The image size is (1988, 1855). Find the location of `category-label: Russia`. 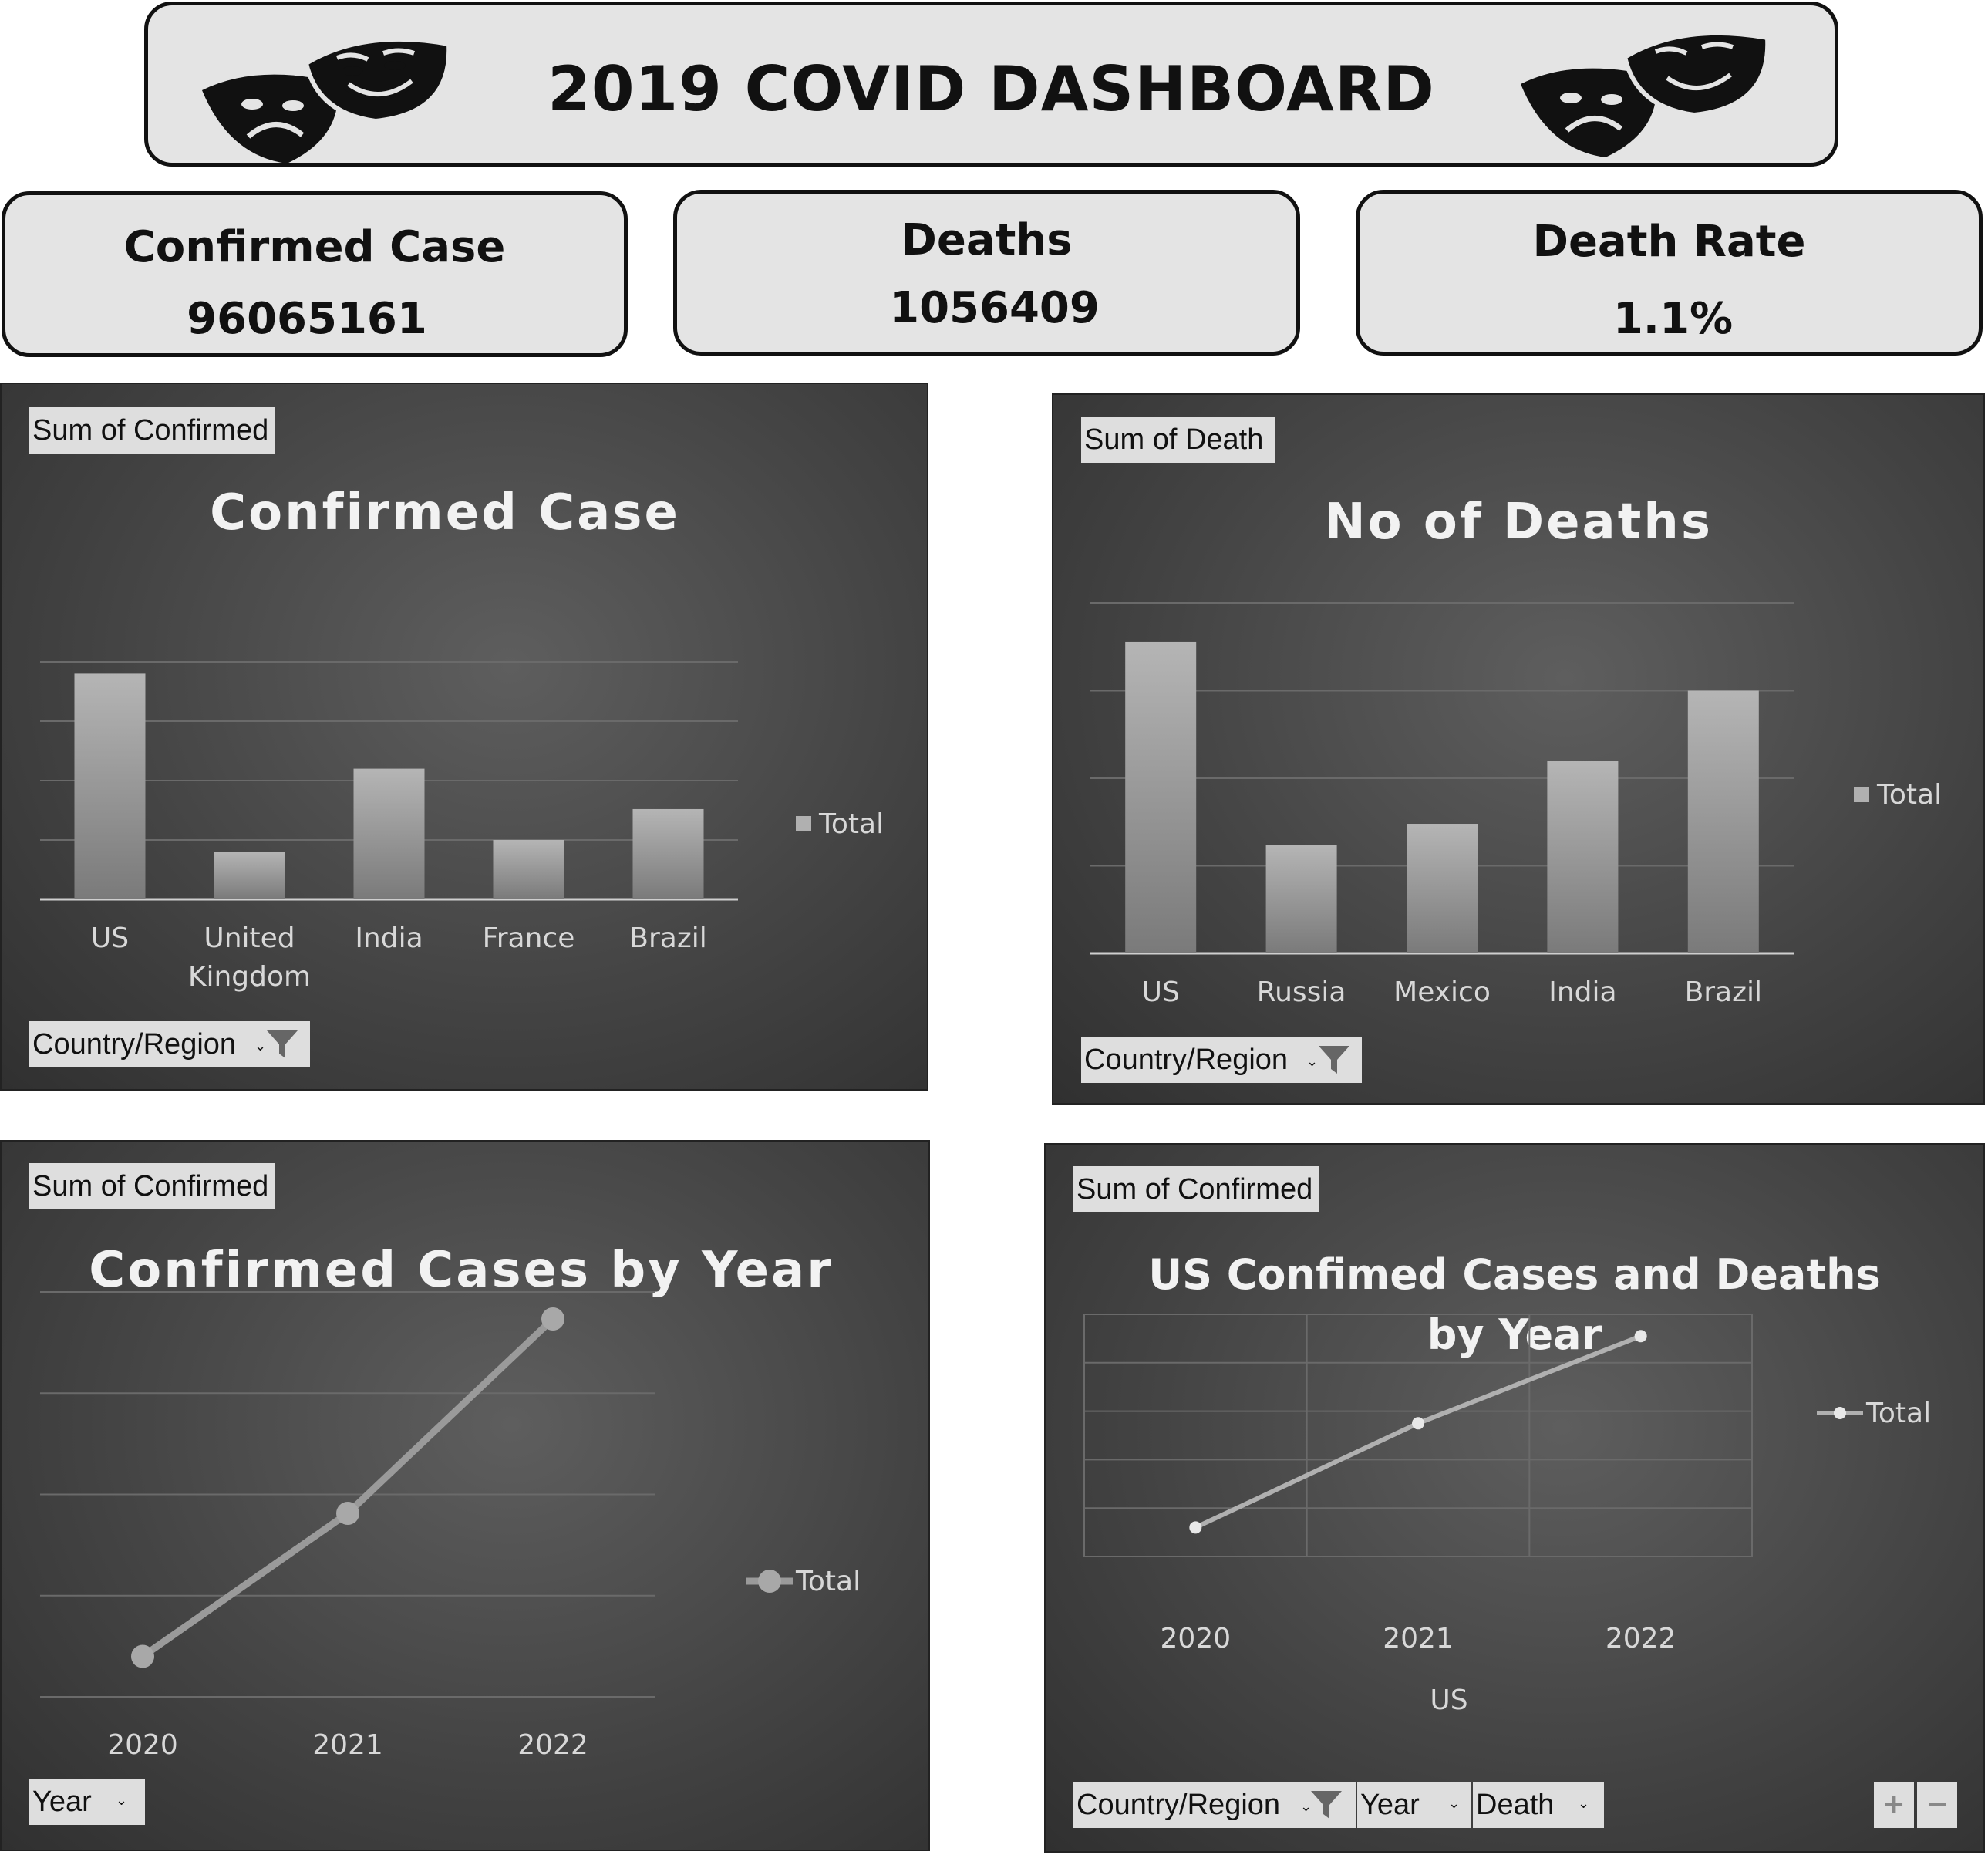

category-label: Russia is located at coordinates (1301, 992).